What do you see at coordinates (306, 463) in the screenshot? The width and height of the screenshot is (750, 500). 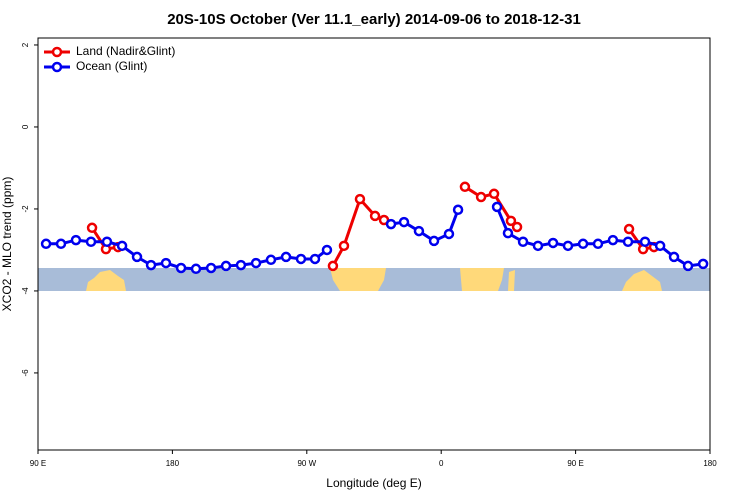 I see `x-tick-label: 90 W` at bounding box center [306, 463].